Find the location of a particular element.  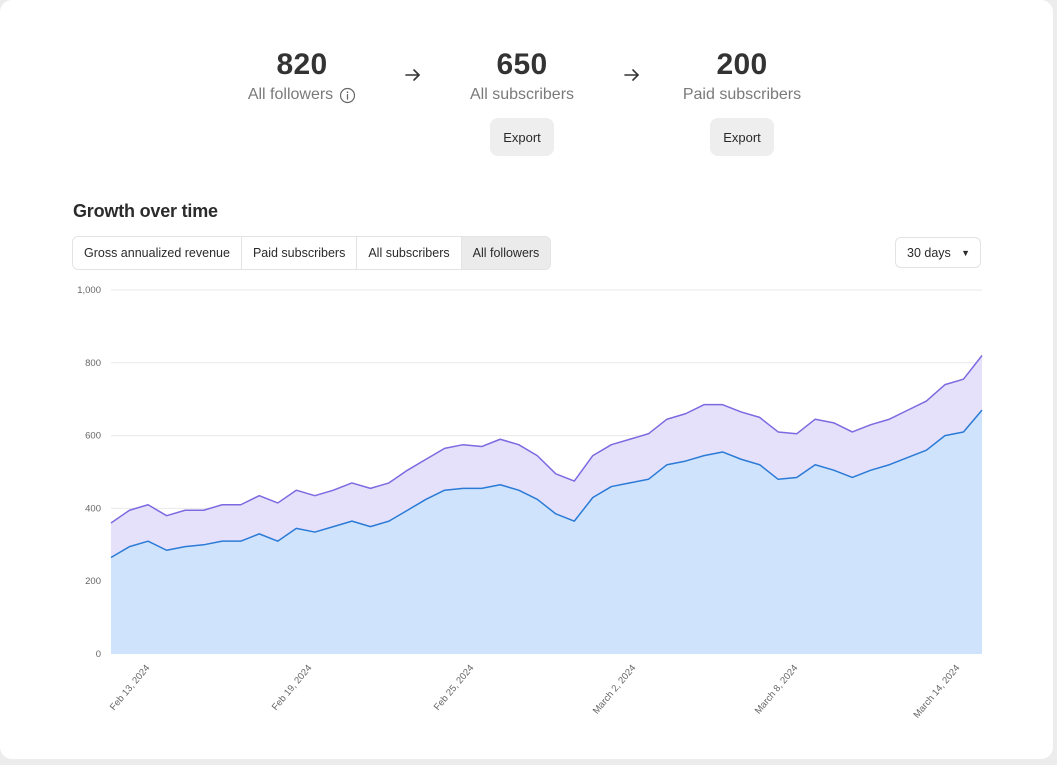

paid-count: 200 is located at coordinates (742, 64).